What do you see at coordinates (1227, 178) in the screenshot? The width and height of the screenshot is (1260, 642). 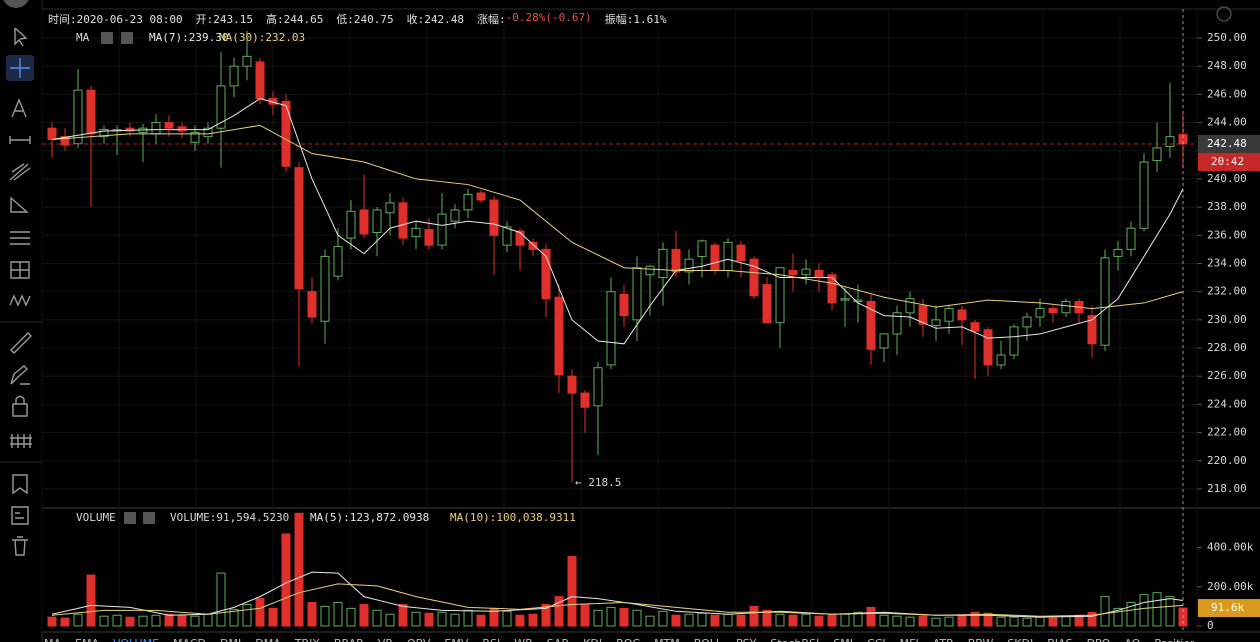 I see `y-tick-label: 240.00` at bounding box center [1227, 178].